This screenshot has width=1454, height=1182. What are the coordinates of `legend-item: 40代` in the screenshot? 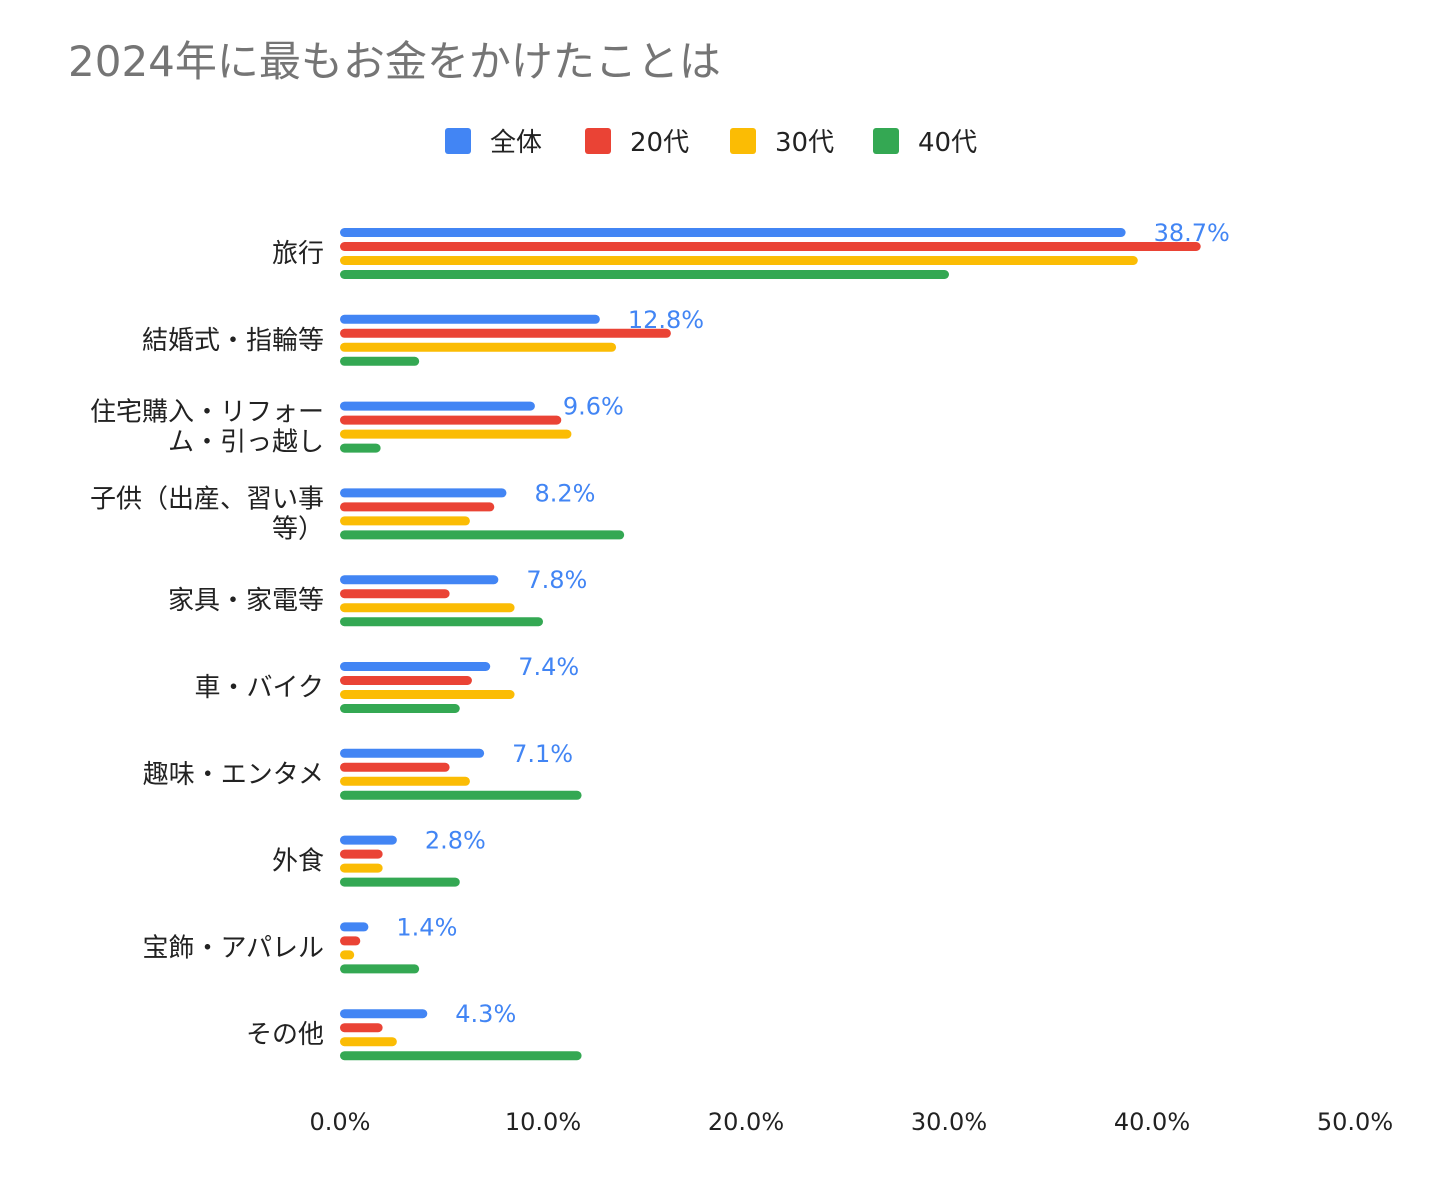 It's located at (925, 143).